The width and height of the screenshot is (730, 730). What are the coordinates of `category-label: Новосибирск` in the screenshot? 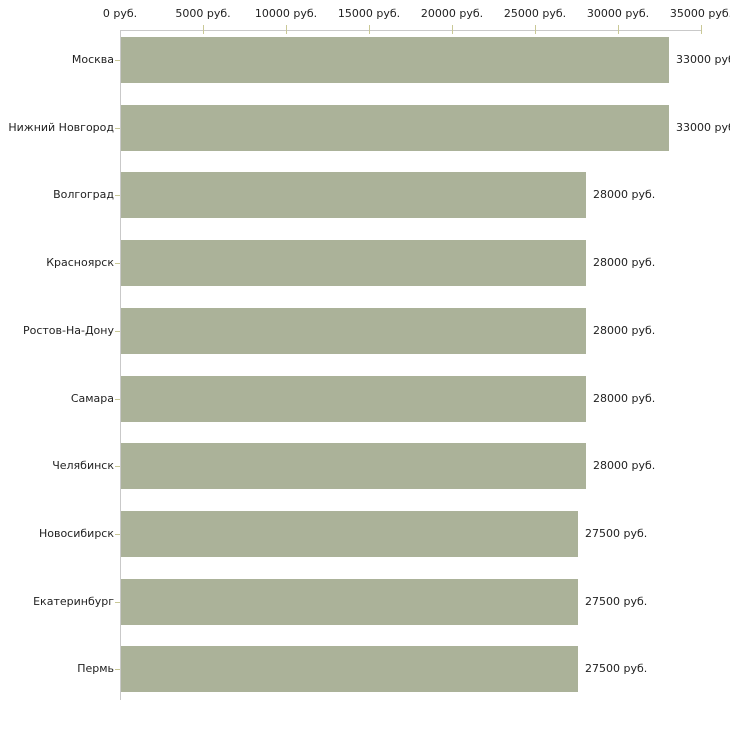 It's located at (76, 533).